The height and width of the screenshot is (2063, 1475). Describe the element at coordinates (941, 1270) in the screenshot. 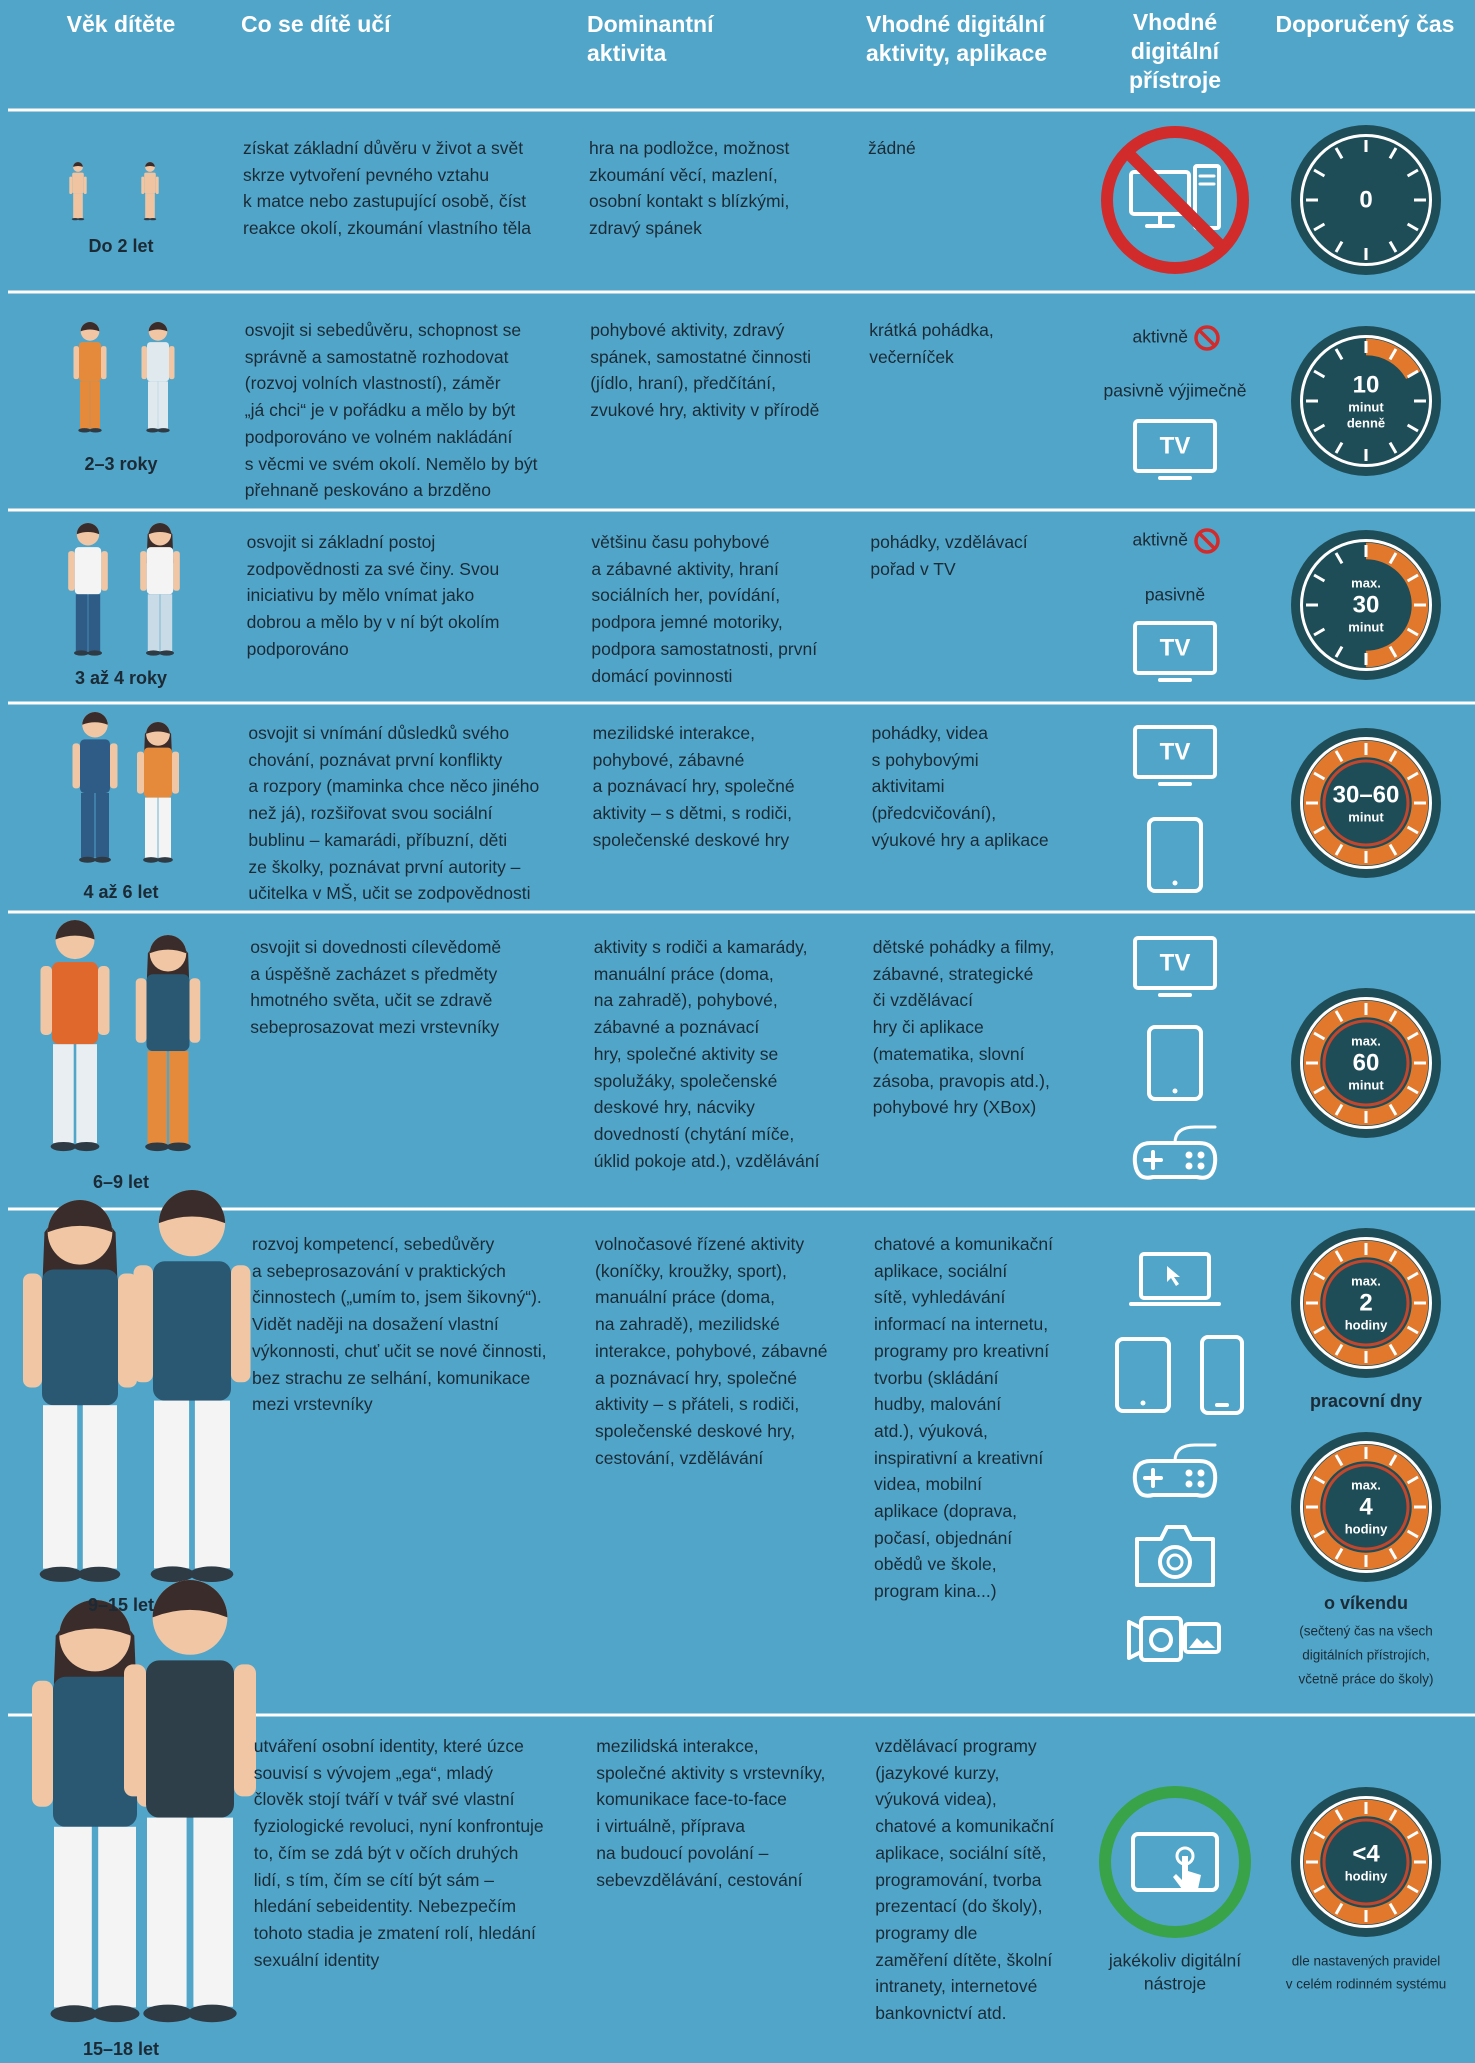

I see `apps-line: aplikace, sociální` at that location.